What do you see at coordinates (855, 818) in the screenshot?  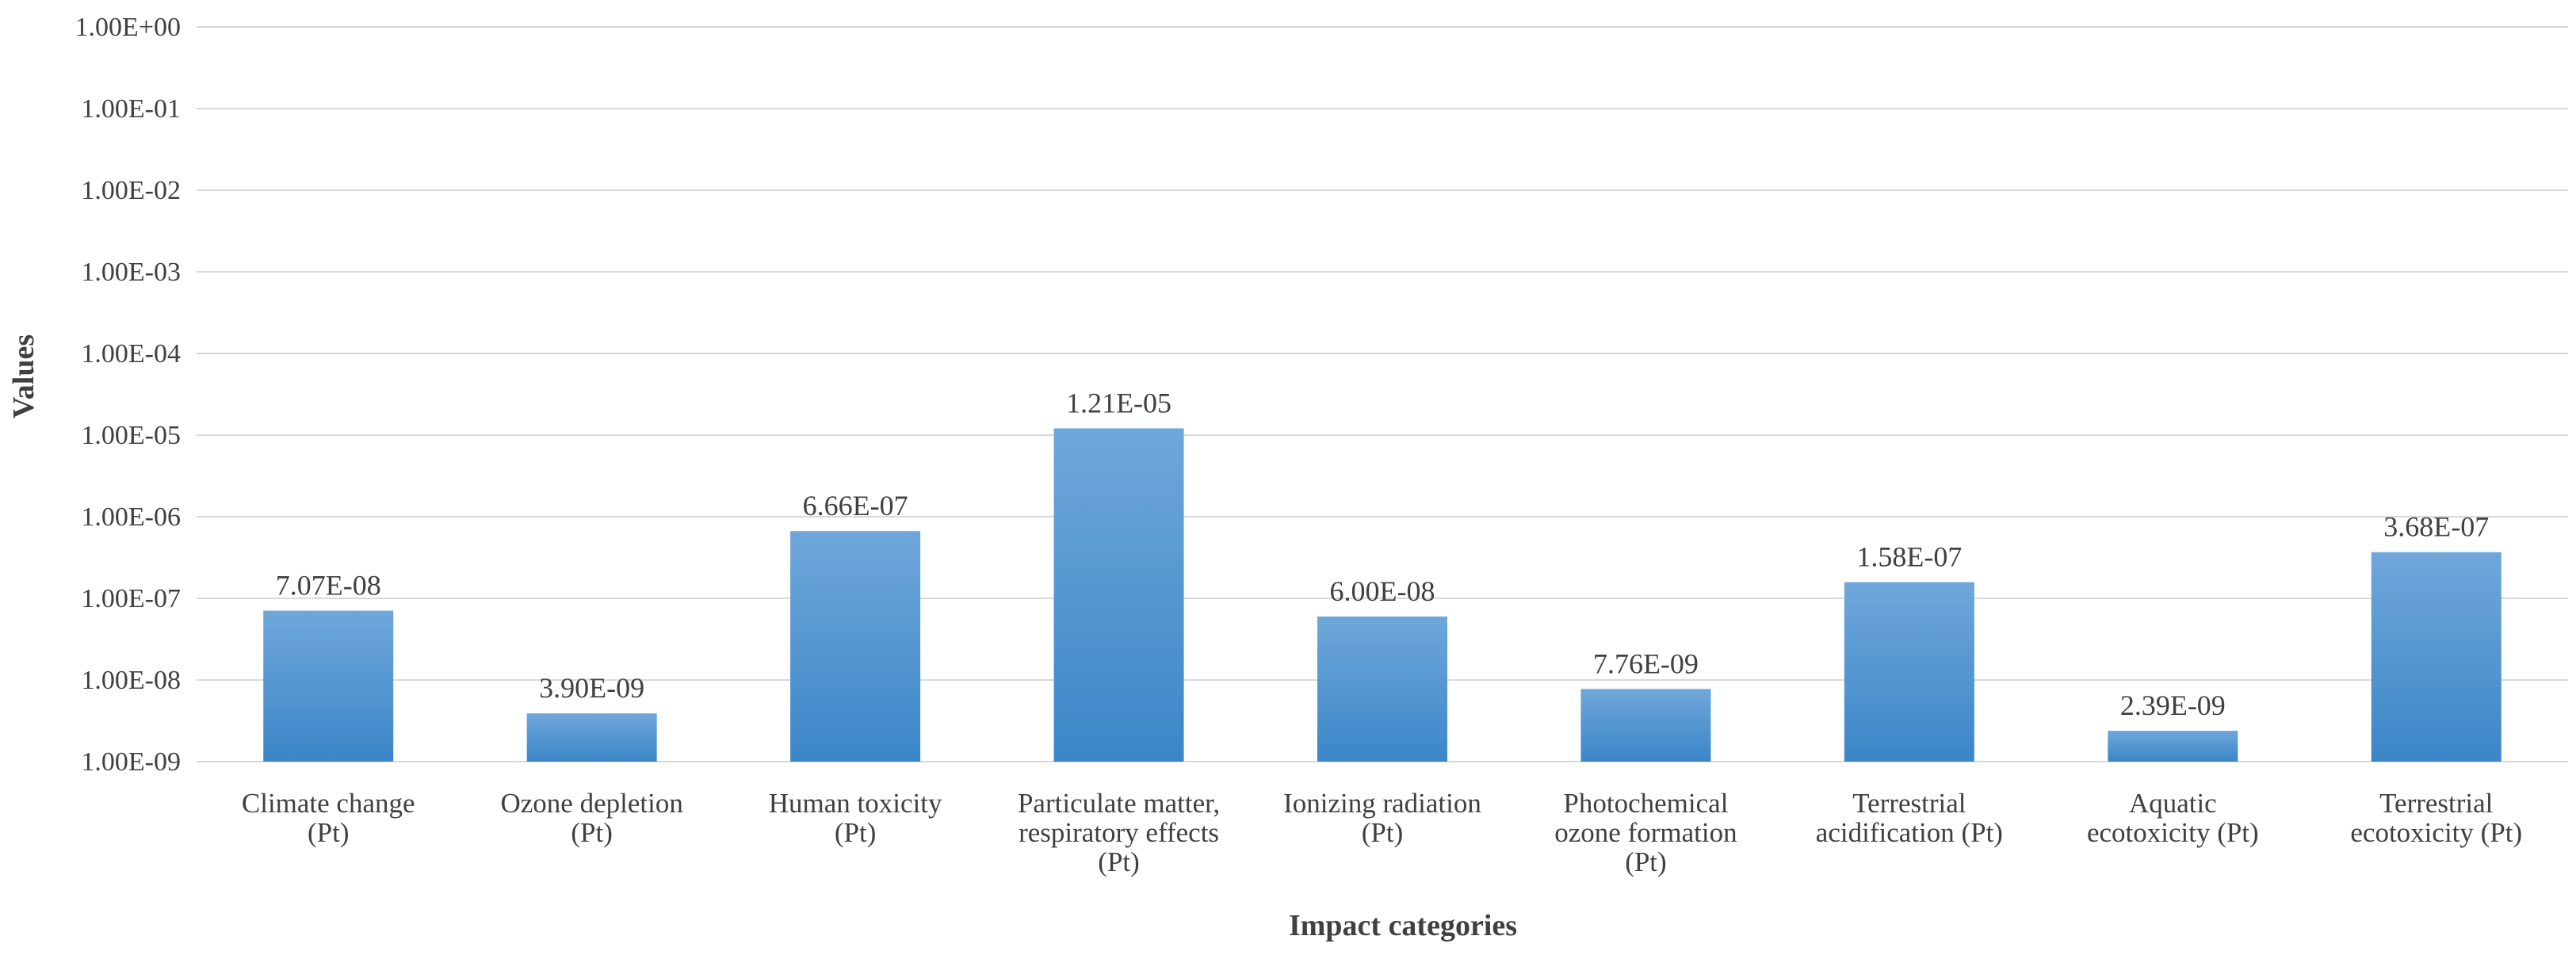 I see `x-category-label: Human toxicity (Pt)` at bounding box center [855, 818].